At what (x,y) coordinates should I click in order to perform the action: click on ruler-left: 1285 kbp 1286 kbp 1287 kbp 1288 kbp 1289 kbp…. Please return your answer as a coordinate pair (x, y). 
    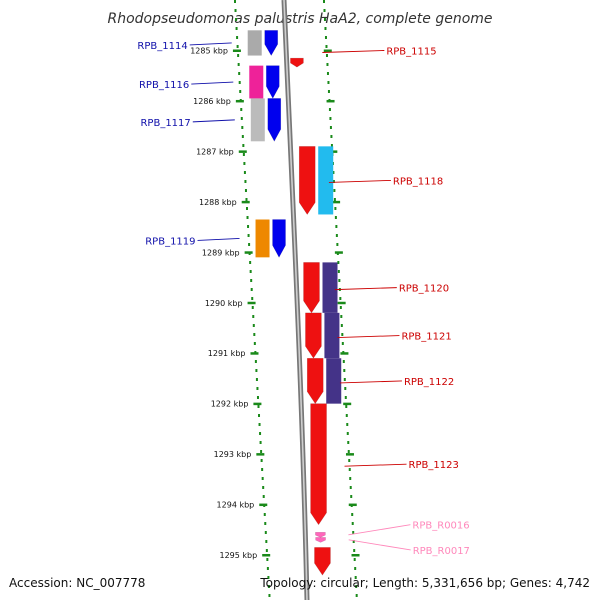
    Looking at the image, I should click on (230, 298).